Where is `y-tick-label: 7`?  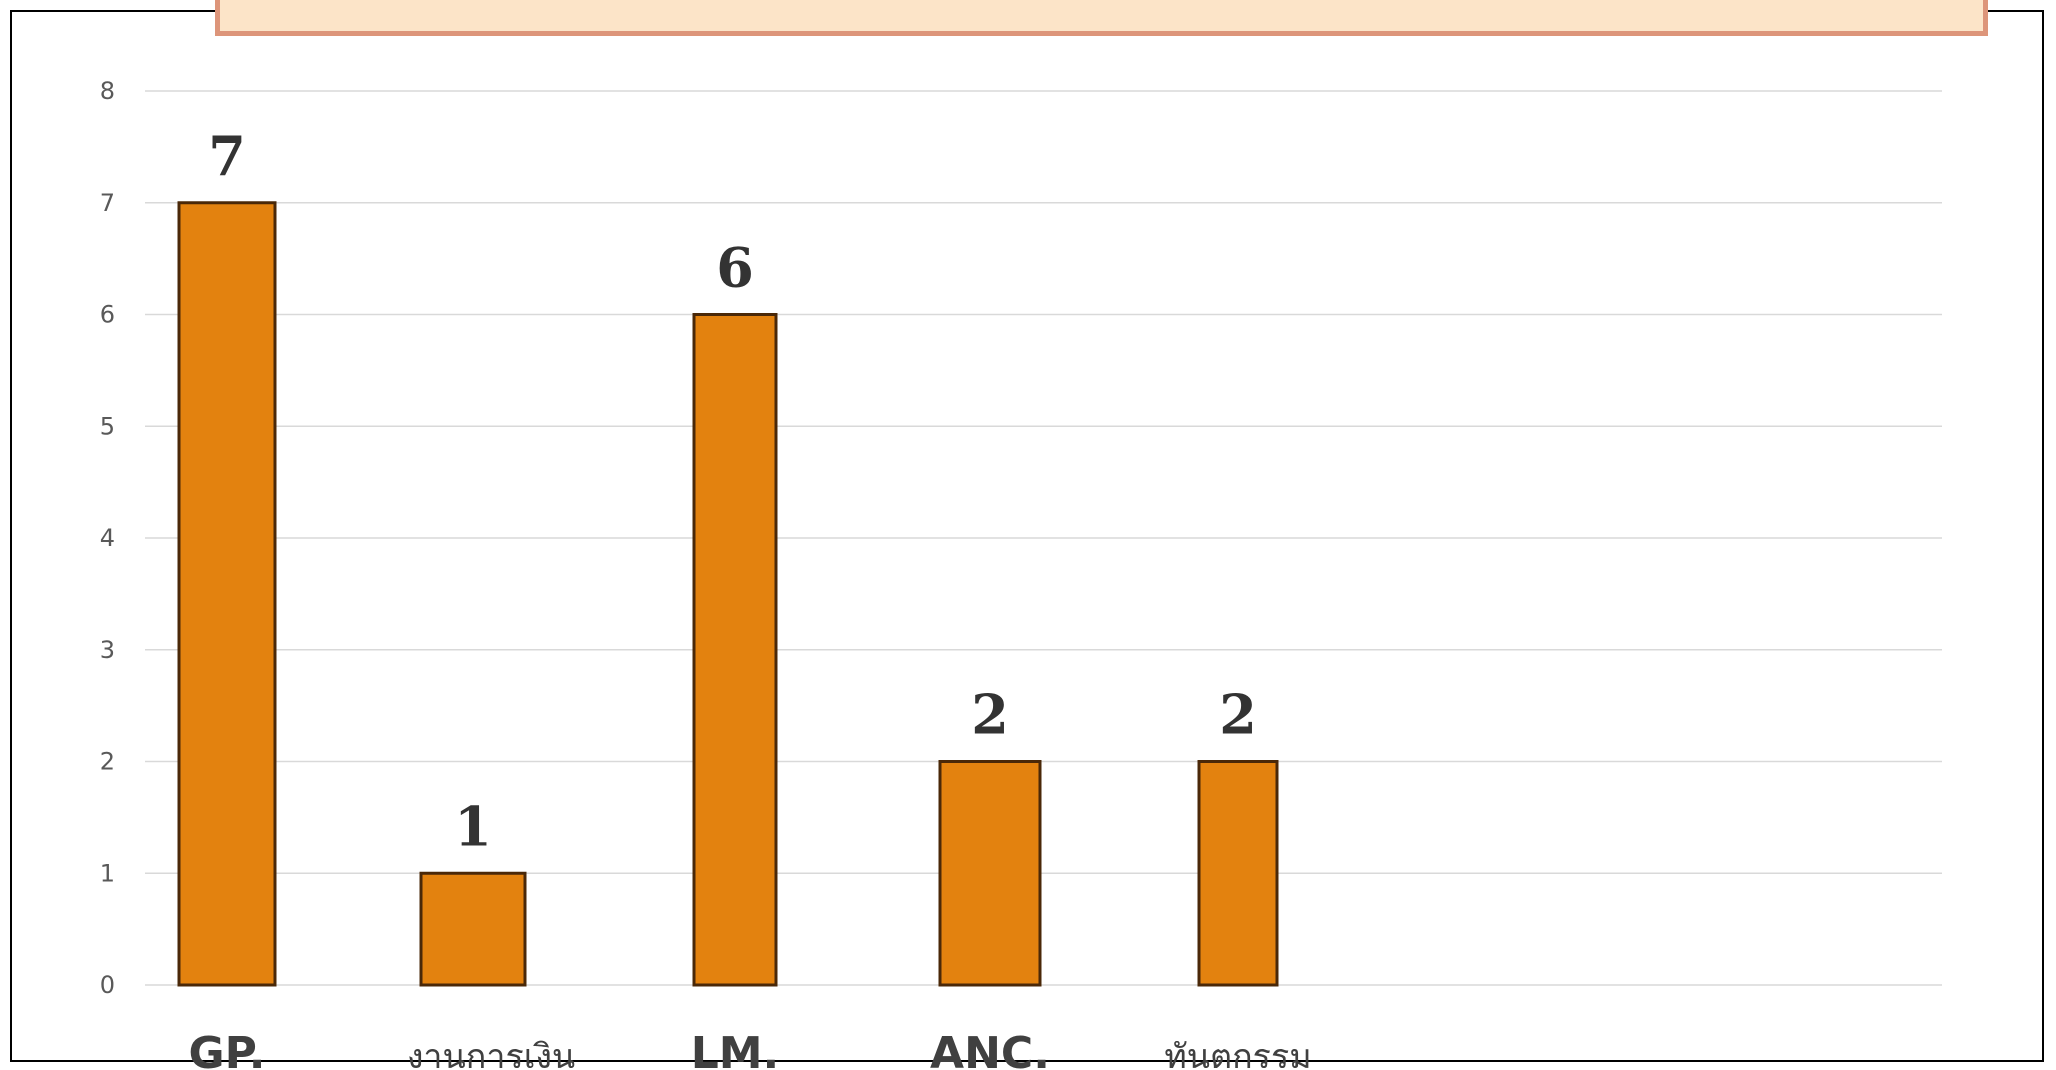
y-tick-label: 7 is located at coordinates (107, 203).